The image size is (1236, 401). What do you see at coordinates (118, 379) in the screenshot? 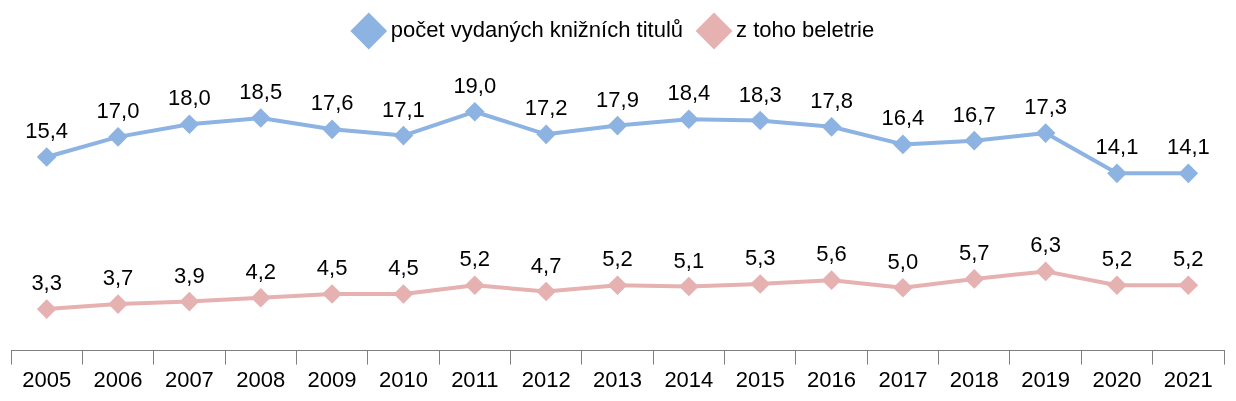
I see `x-tick-label: 2006` at bounding box center [118, 379].